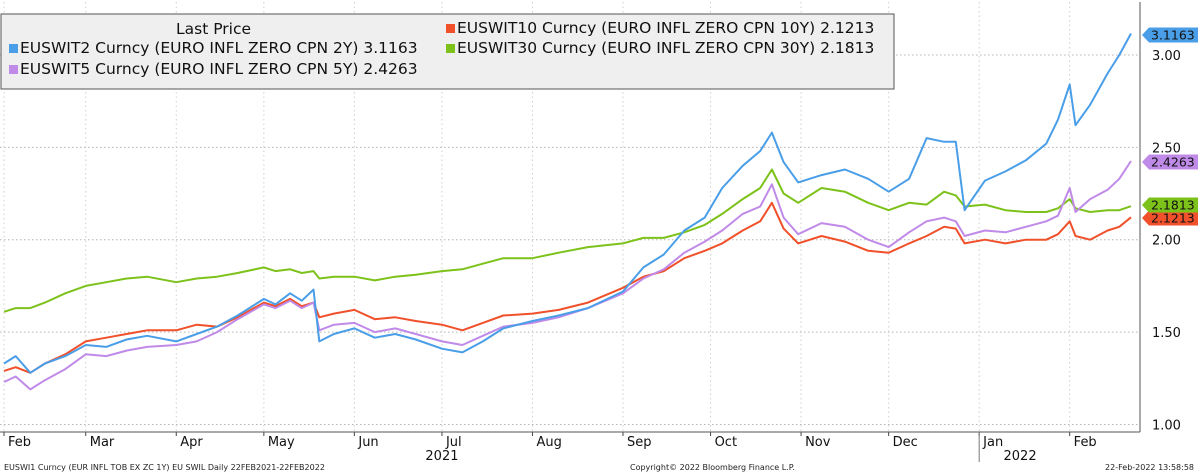 The image size is (1200, 476). What do you see at coordinates (1149, 467) in the screenshot?
I see `footer-timestamp: 22-Feb-2022 13:58:58` at bounding box center [1149, 467].